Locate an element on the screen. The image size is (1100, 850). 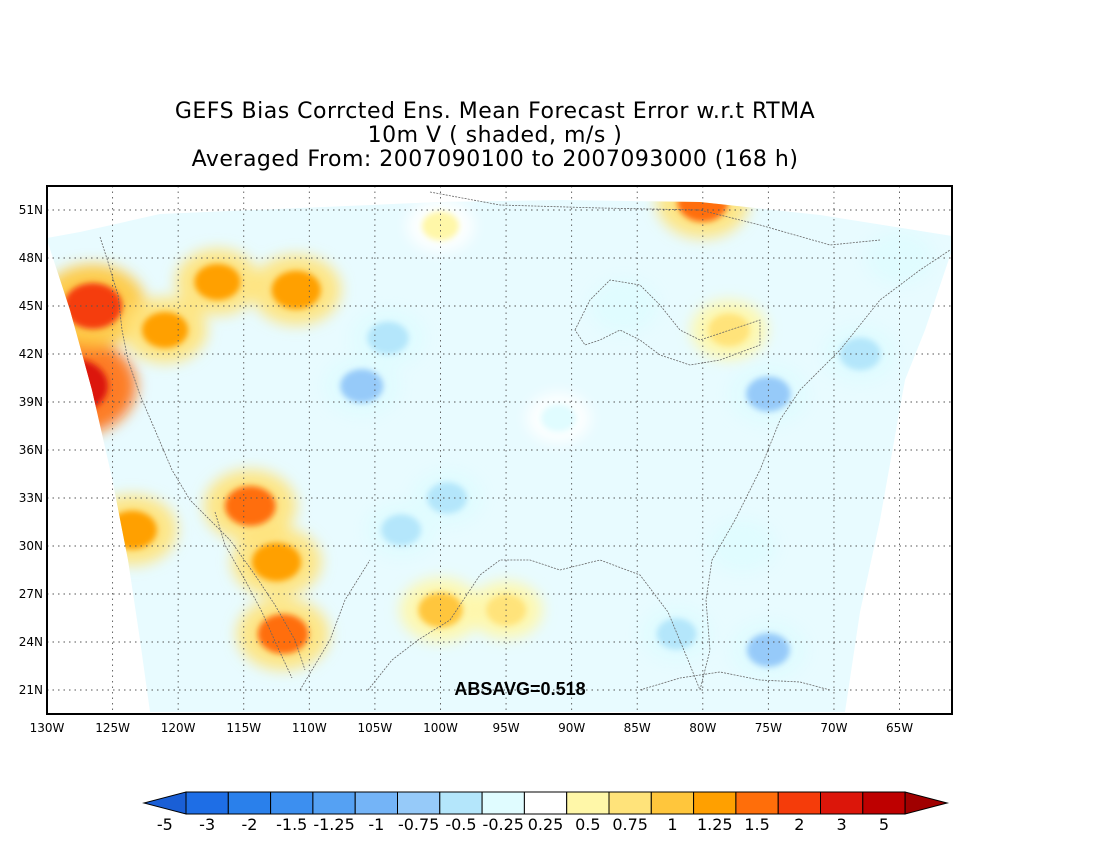
lon-tick-label: 85W is located at coordinates (637, 728).